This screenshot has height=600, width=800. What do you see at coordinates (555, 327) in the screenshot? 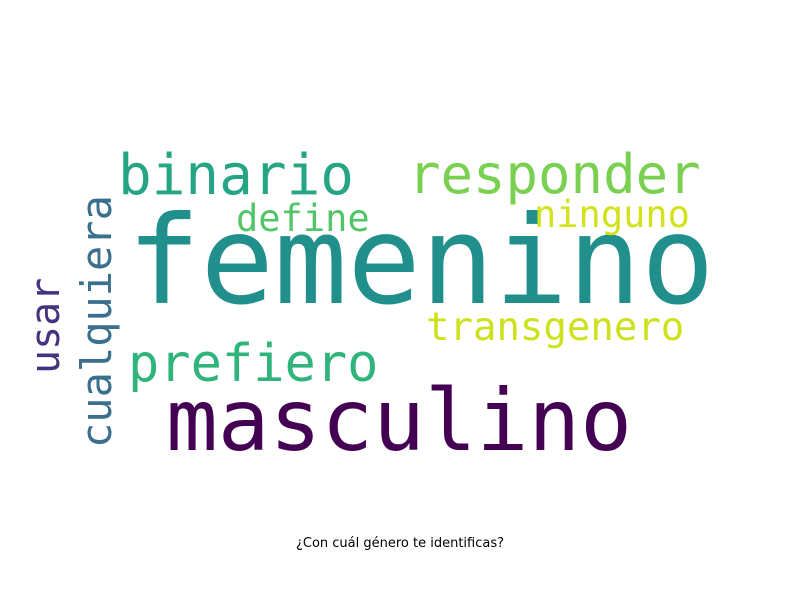
I see `word-transgenero: transgenero` at bounding box center [555, 327].